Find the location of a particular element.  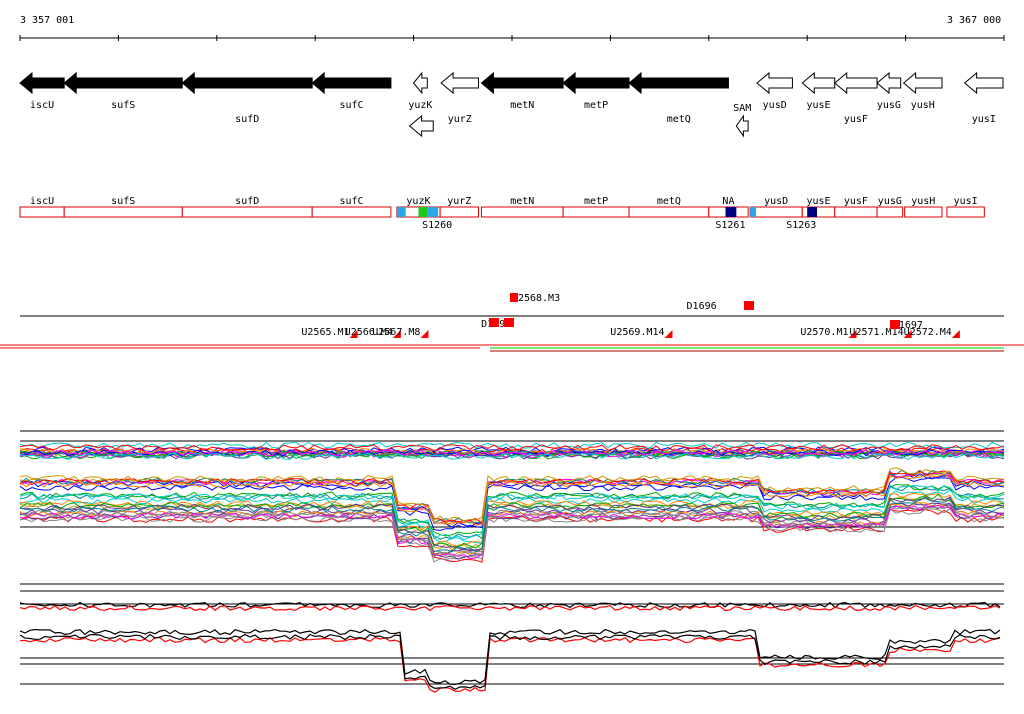

segment-label: sufS is located at coordinates (123, 201).